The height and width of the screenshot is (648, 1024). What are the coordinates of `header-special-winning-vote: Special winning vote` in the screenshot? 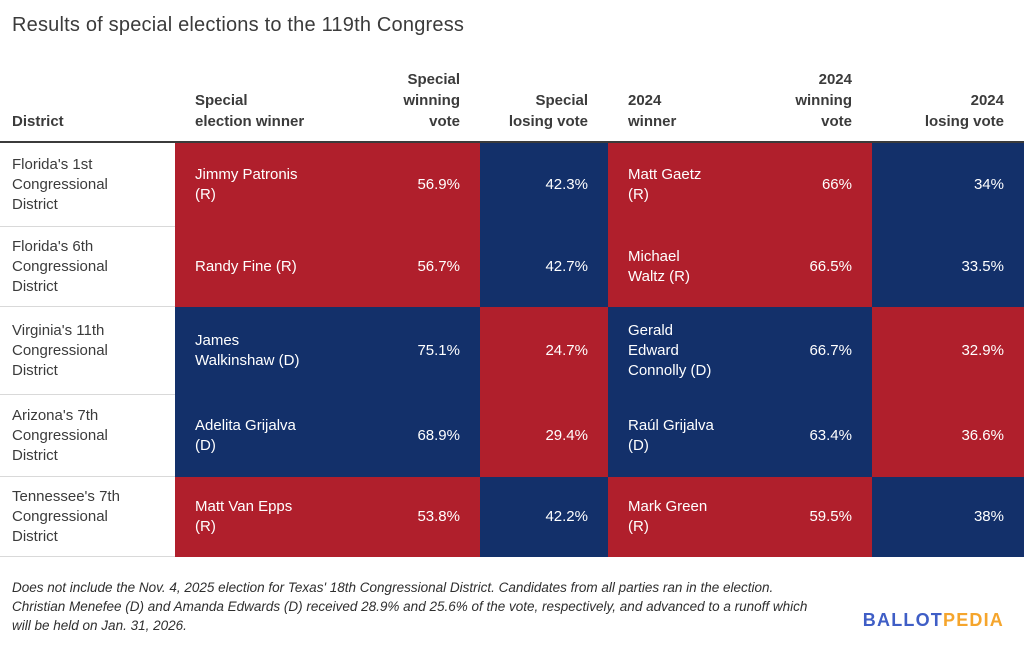 It's located at (431, 100).